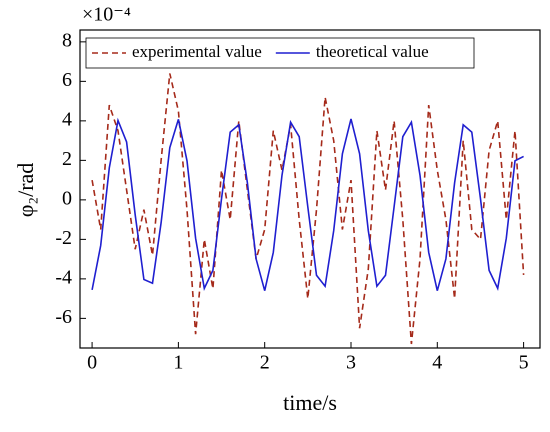 The height and width of the screenshot is (432, 550). Describe the element at coordinates (351, 363) in the screenshot. I see `x-tick-label: 3` at that location.